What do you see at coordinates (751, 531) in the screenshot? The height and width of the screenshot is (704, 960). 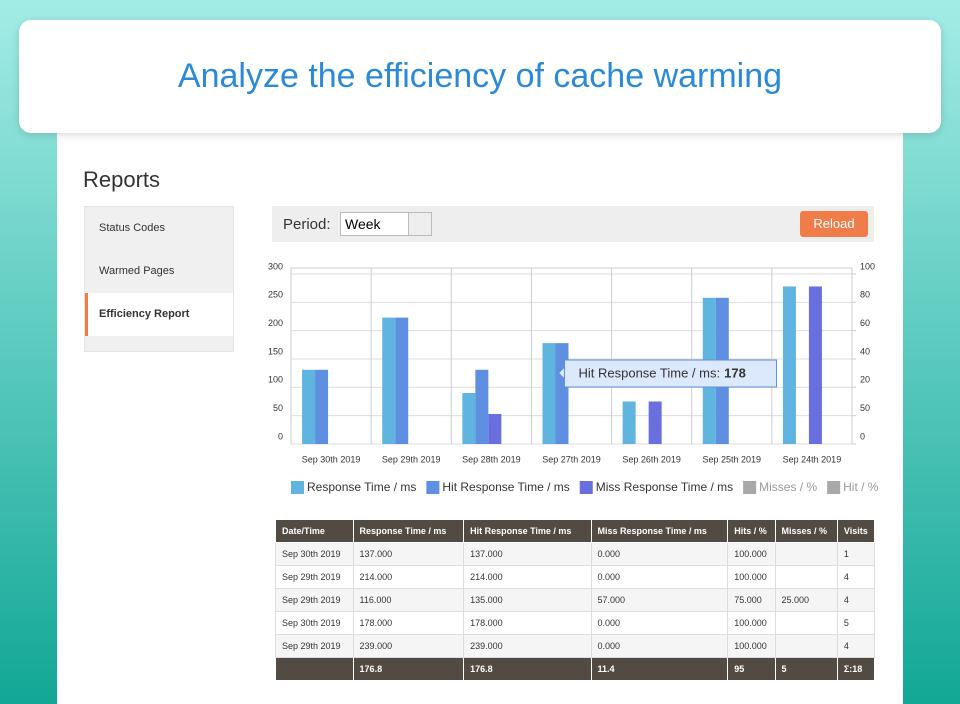 I see `column-header: Hits / %` at bounding box center [751, 531].